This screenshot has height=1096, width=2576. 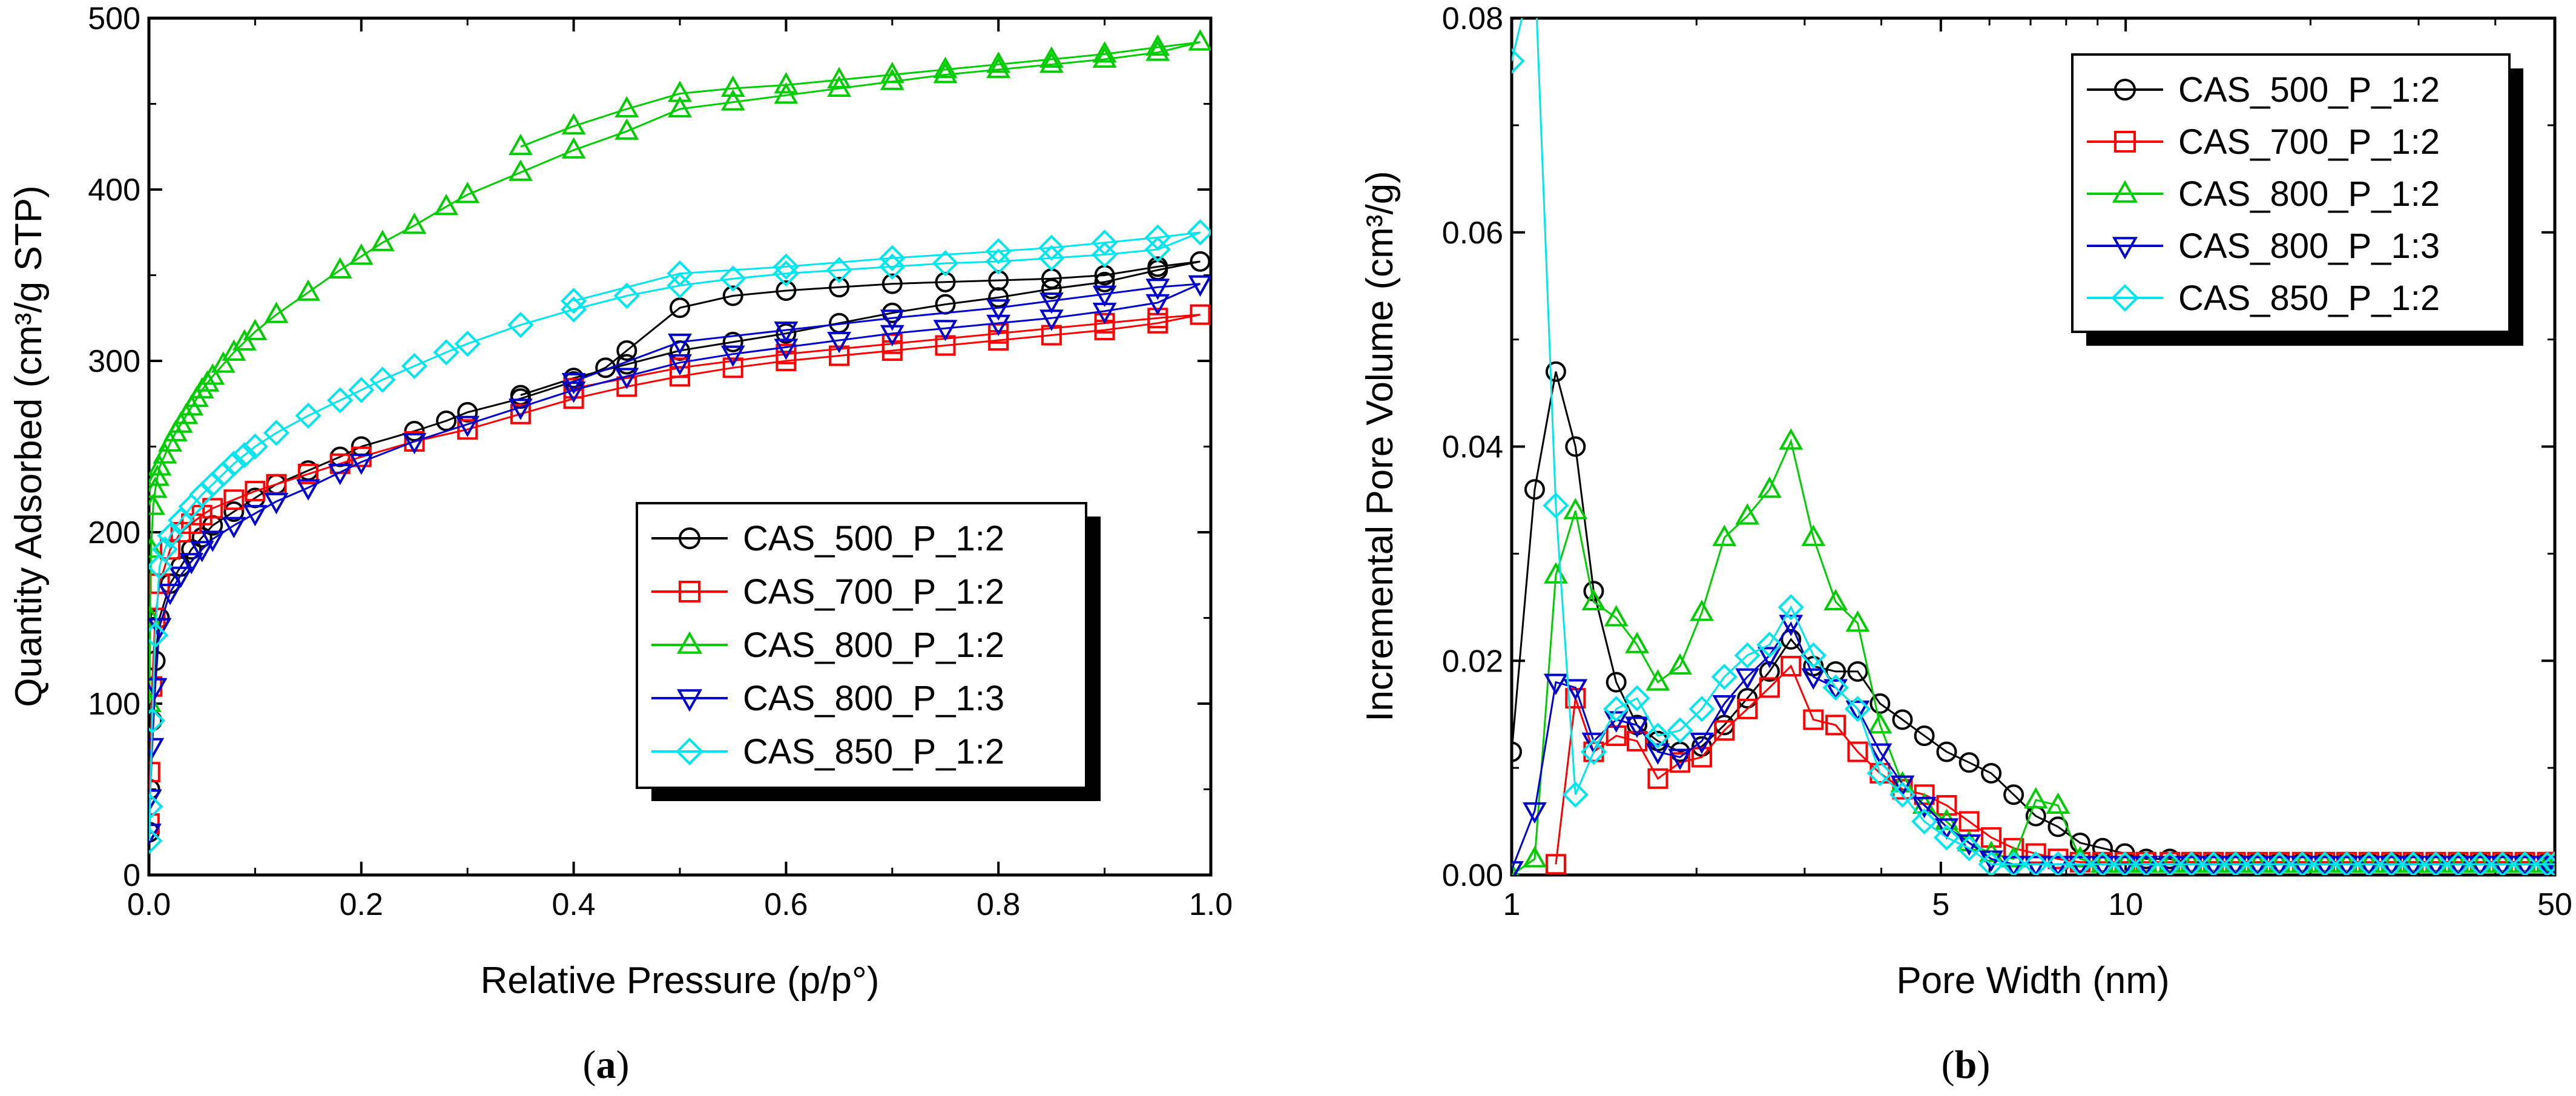 What do you see at coordinates (606, 1065) in the screenshot?
I see `panel-letter-a: a` at bounding box center [606, 1065].